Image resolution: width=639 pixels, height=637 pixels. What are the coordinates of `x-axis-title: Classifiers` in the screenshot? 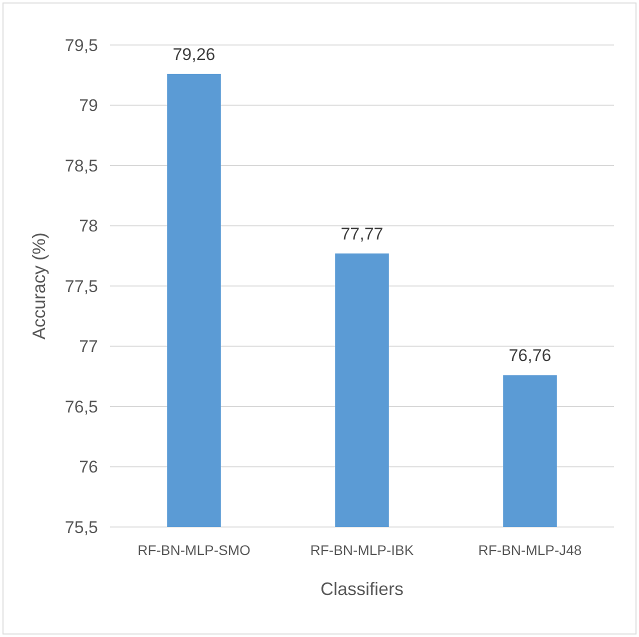 It's located at (362, 589).